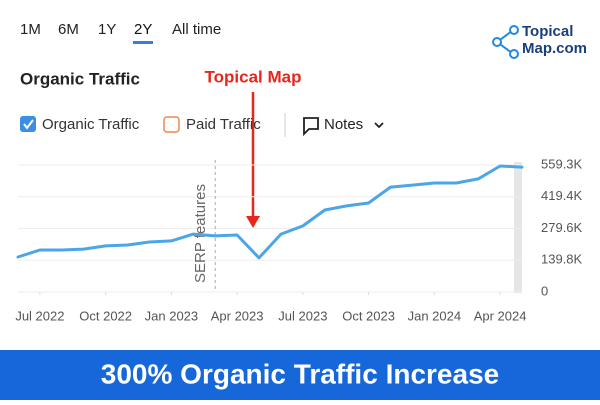 The image size is (600, 405). What do you see at coordinates (302, 315) in the screenshot?
I see `x-tick-label: Jul 2023` at bounding box center [302, 315].